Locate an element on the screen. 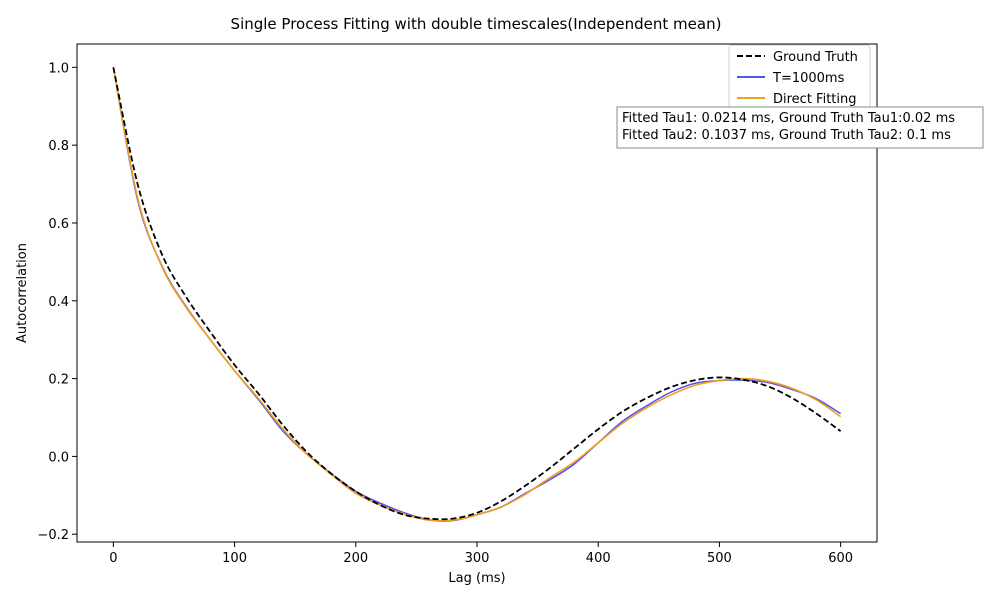 The height and width of the screenshot is (600, 1000). x-axis: 0 100 200 300 400 500 600 is located at coordinates (481, 554).